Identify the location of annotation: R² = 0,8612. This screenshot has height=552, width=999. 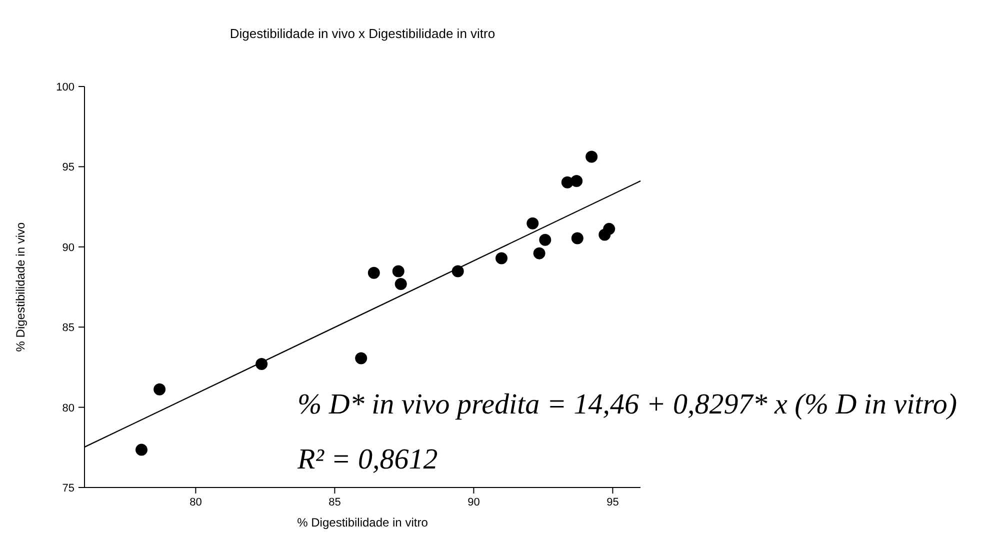
(367, 460).